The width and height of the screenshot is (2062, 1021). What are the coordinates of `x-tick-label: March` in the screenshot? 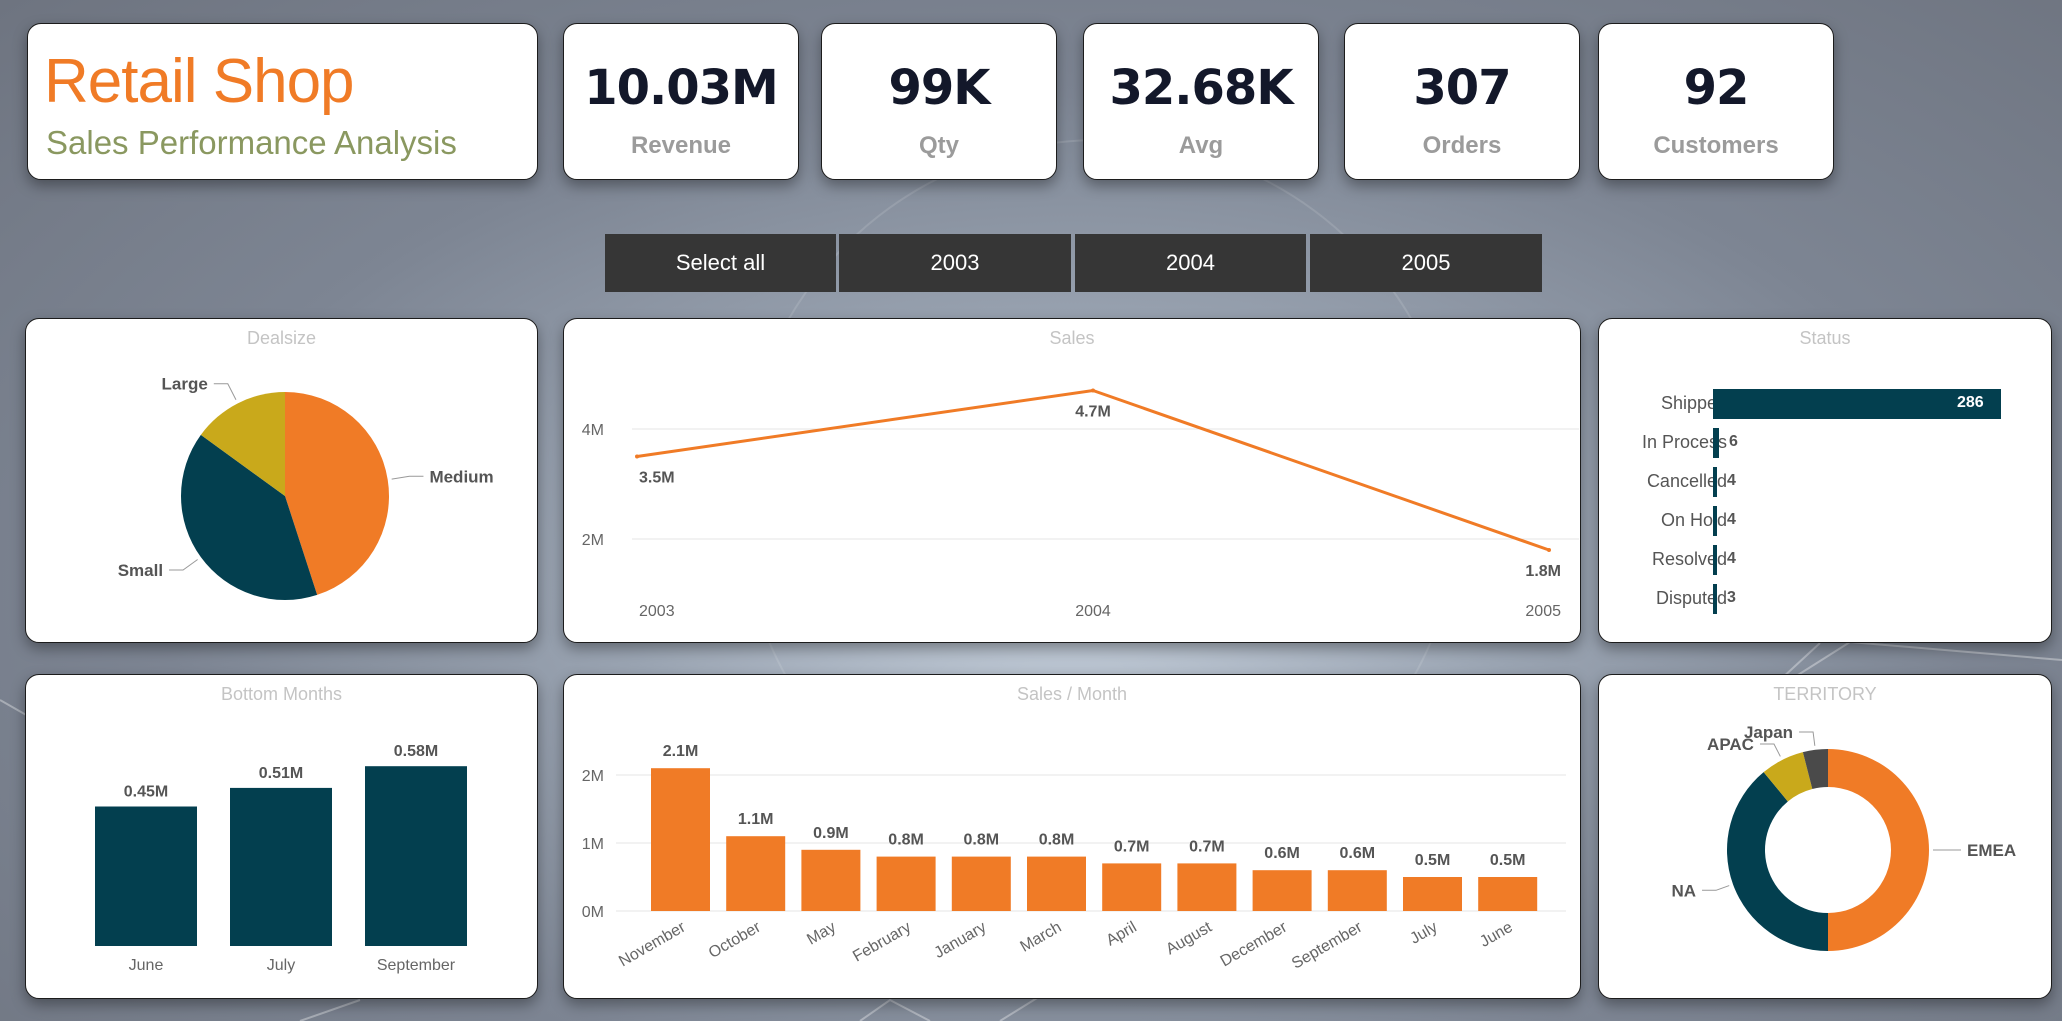 It's located at (1041, 937).